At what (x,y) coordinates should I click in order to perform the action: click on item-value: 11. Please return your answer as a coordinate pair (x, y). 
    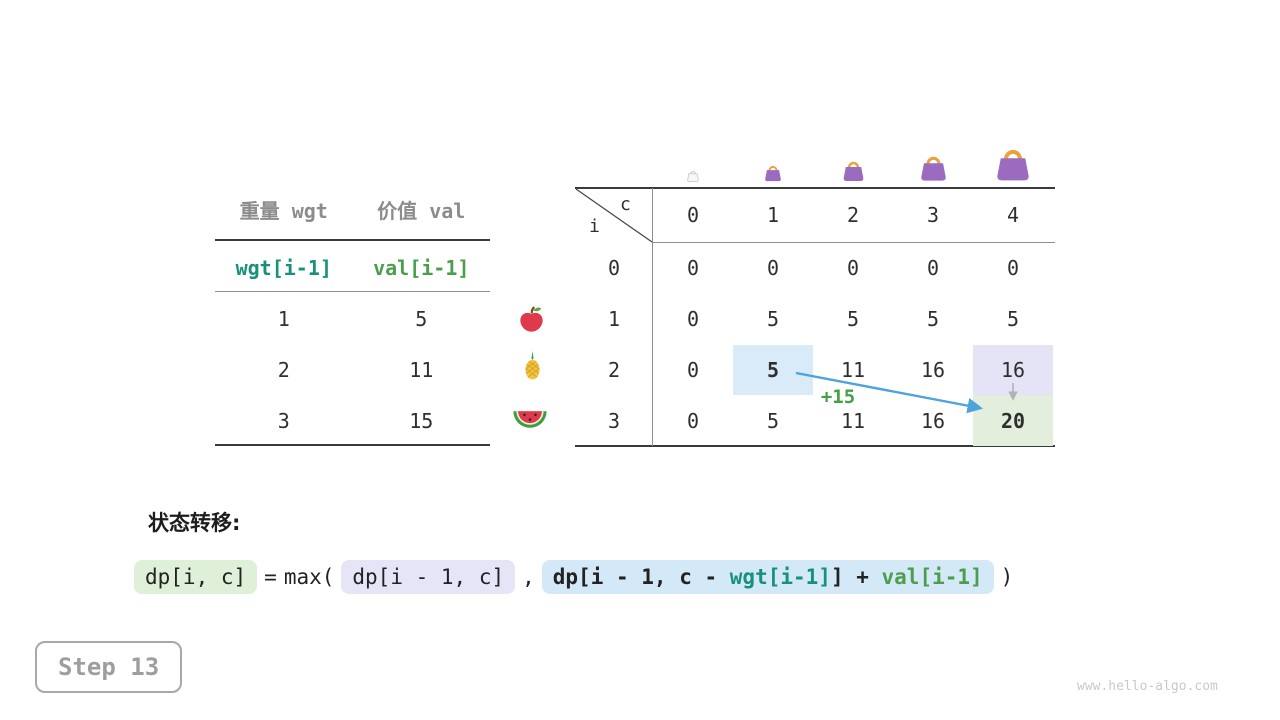
    Looking at the image, I should click on (421, 370).